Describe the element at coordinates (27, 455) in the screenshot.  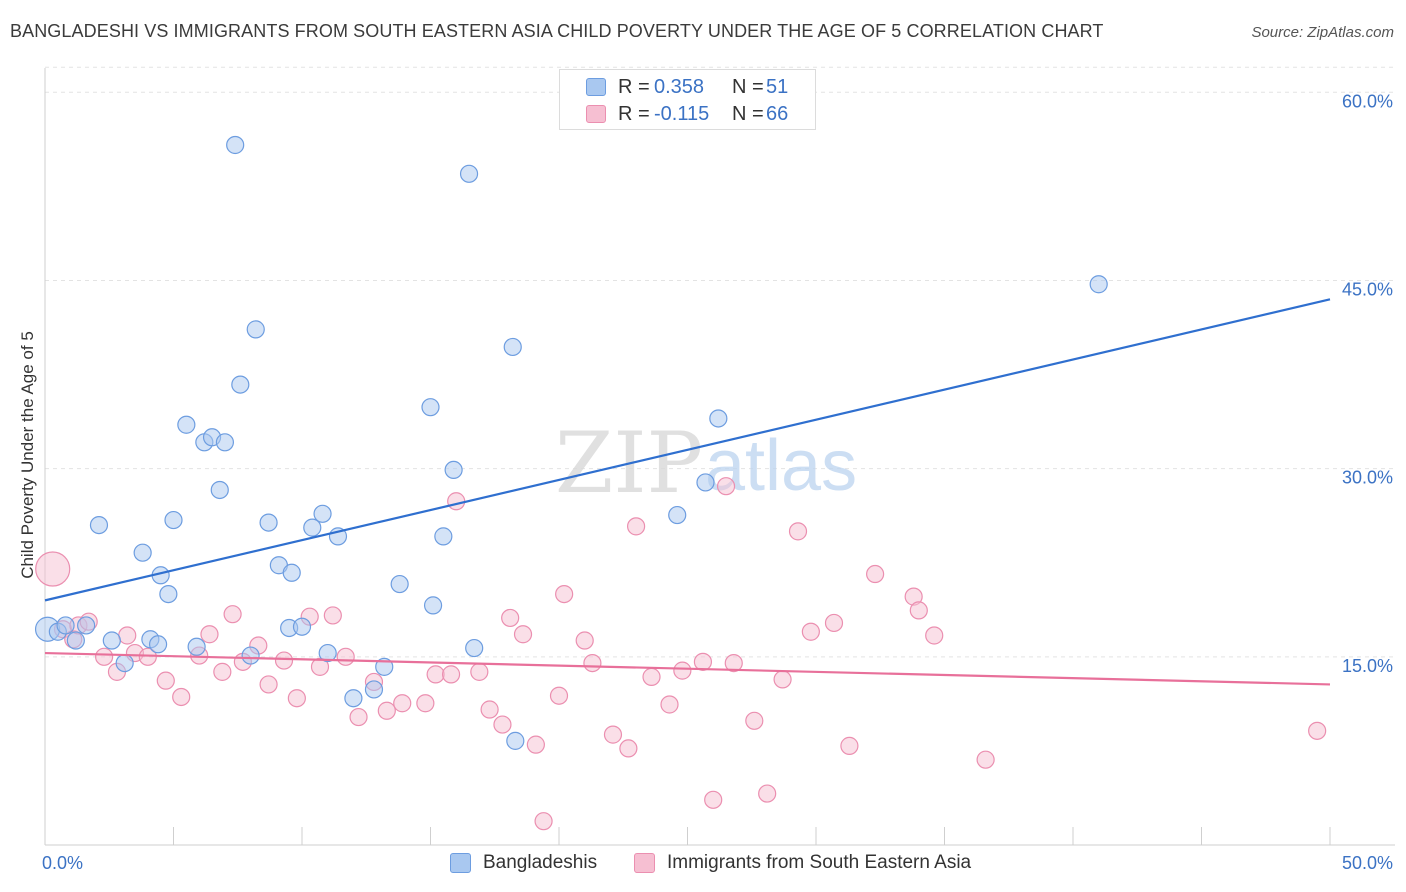
I see `y-axis-label: Child Poverty Under the Age of 5` at that location.